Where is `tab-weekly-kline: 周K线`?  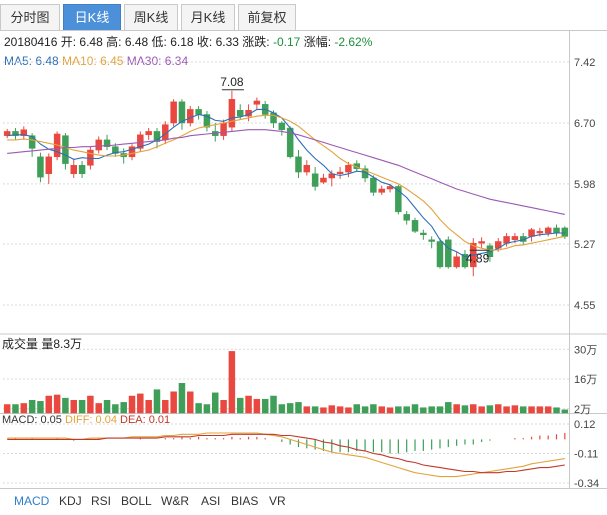 tab-weekly-kline: 周K线 is located at coordinates (151, 17).